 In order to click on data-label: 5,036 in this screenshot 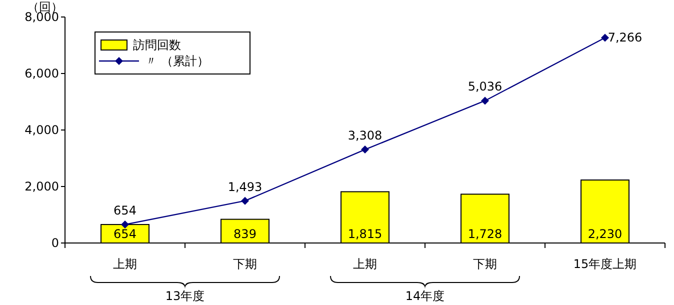, I will do `click(485, 87)`.